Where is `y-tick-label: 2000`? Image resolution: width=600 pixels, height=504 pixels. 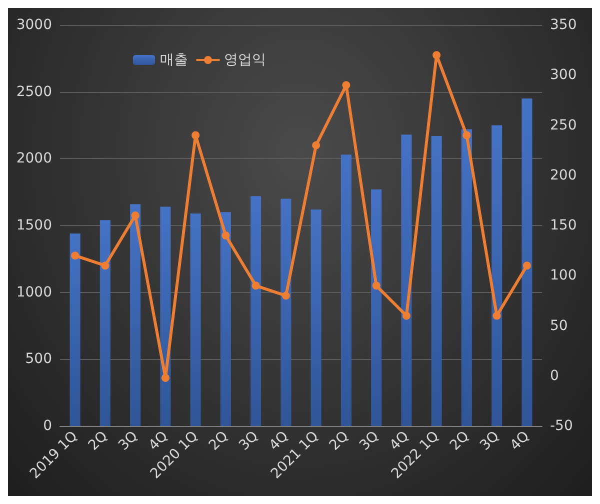
y-tick-label: 2000 is located at coordinates (34, 158).